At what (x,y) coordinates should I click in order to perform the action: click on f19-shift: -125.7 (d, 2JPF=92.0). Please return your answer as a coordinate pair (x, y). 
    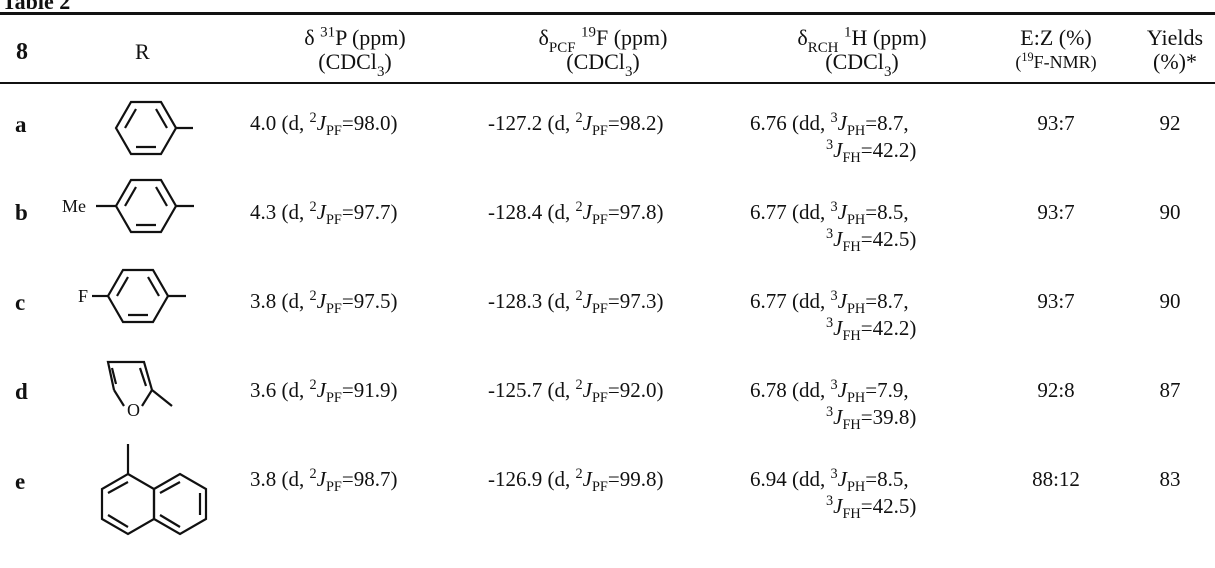
    Looking at the image, I should click on (576, 392).